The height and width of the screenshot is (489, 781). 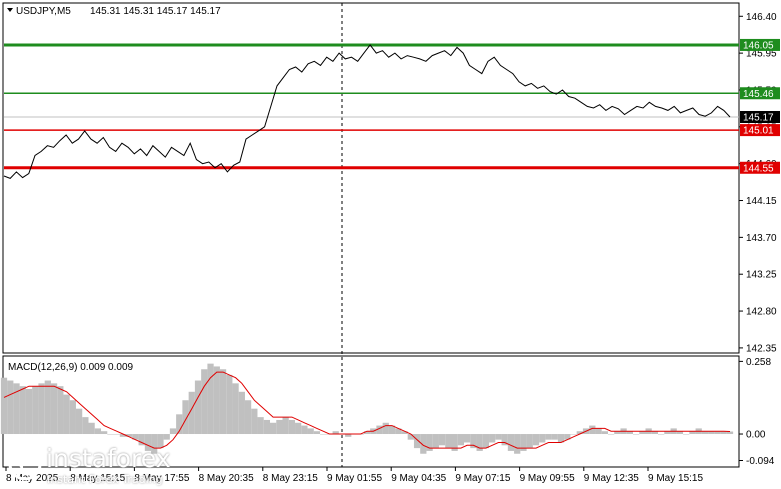 I want to click on watermark-brand: instaforex, so click(x=108, y=458).